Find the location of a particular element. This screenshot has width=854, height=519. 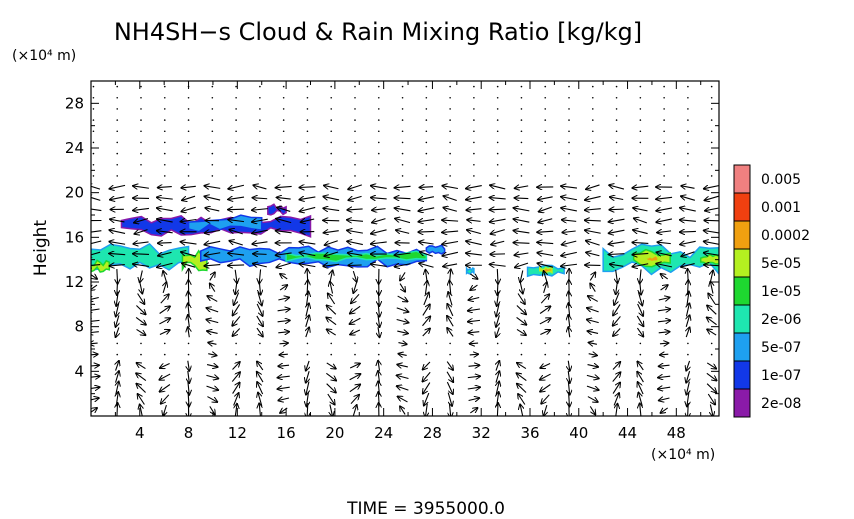

colorbar-swatch is located at coordinates (742, 403).